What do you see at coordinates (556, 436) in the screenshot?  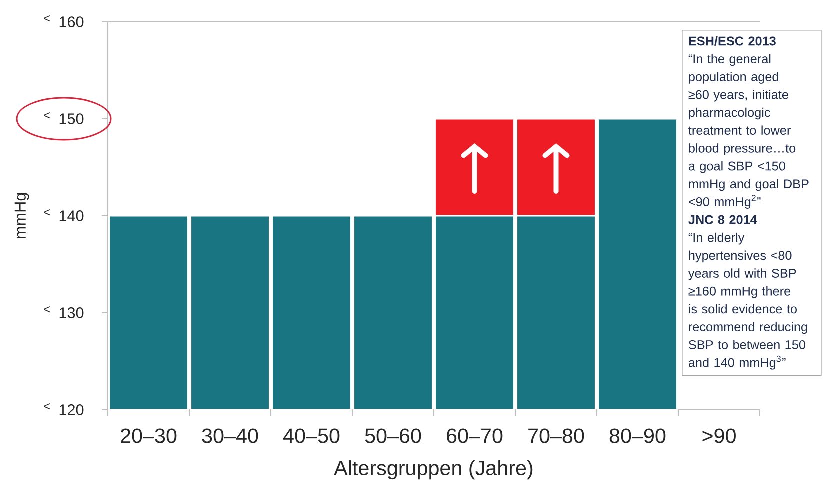 I see `x-tick-label: 70–80` at bounding box center [556, 436].